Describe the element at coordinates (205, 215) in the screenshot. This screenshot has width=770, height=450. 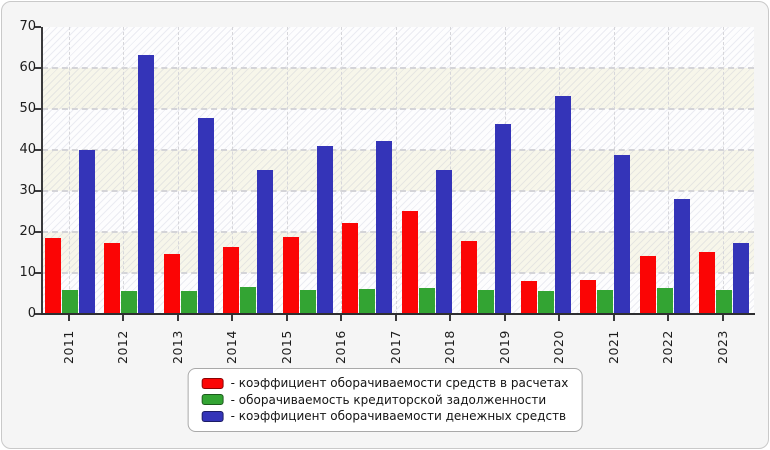
I see `bar-series3-group3` at that location.